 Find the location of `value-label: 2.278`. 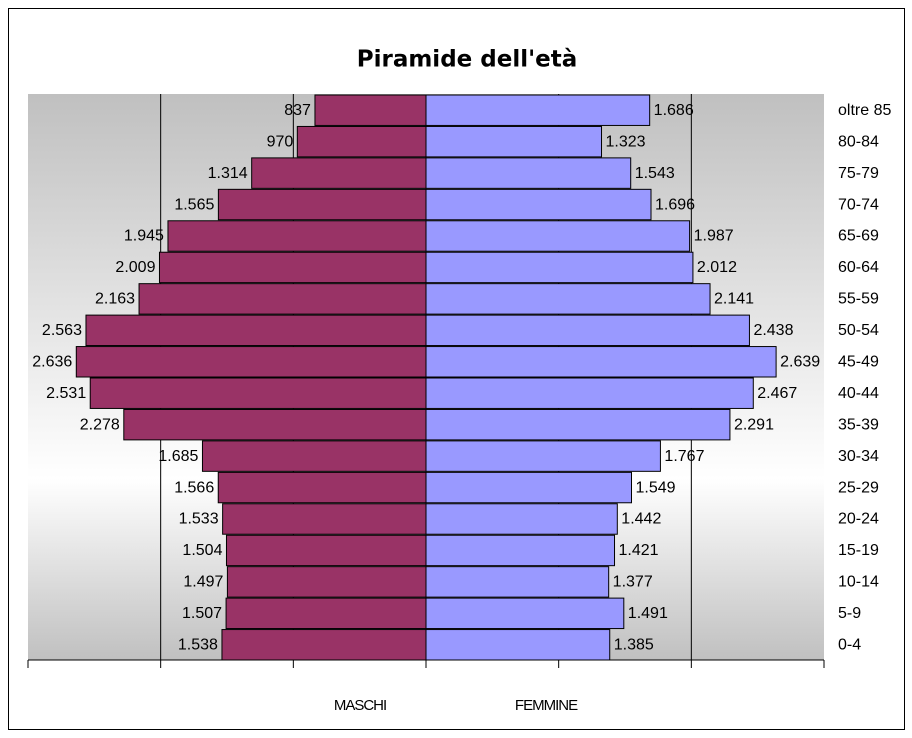

value-label: 2.278 is located at coordinates (100, 424).